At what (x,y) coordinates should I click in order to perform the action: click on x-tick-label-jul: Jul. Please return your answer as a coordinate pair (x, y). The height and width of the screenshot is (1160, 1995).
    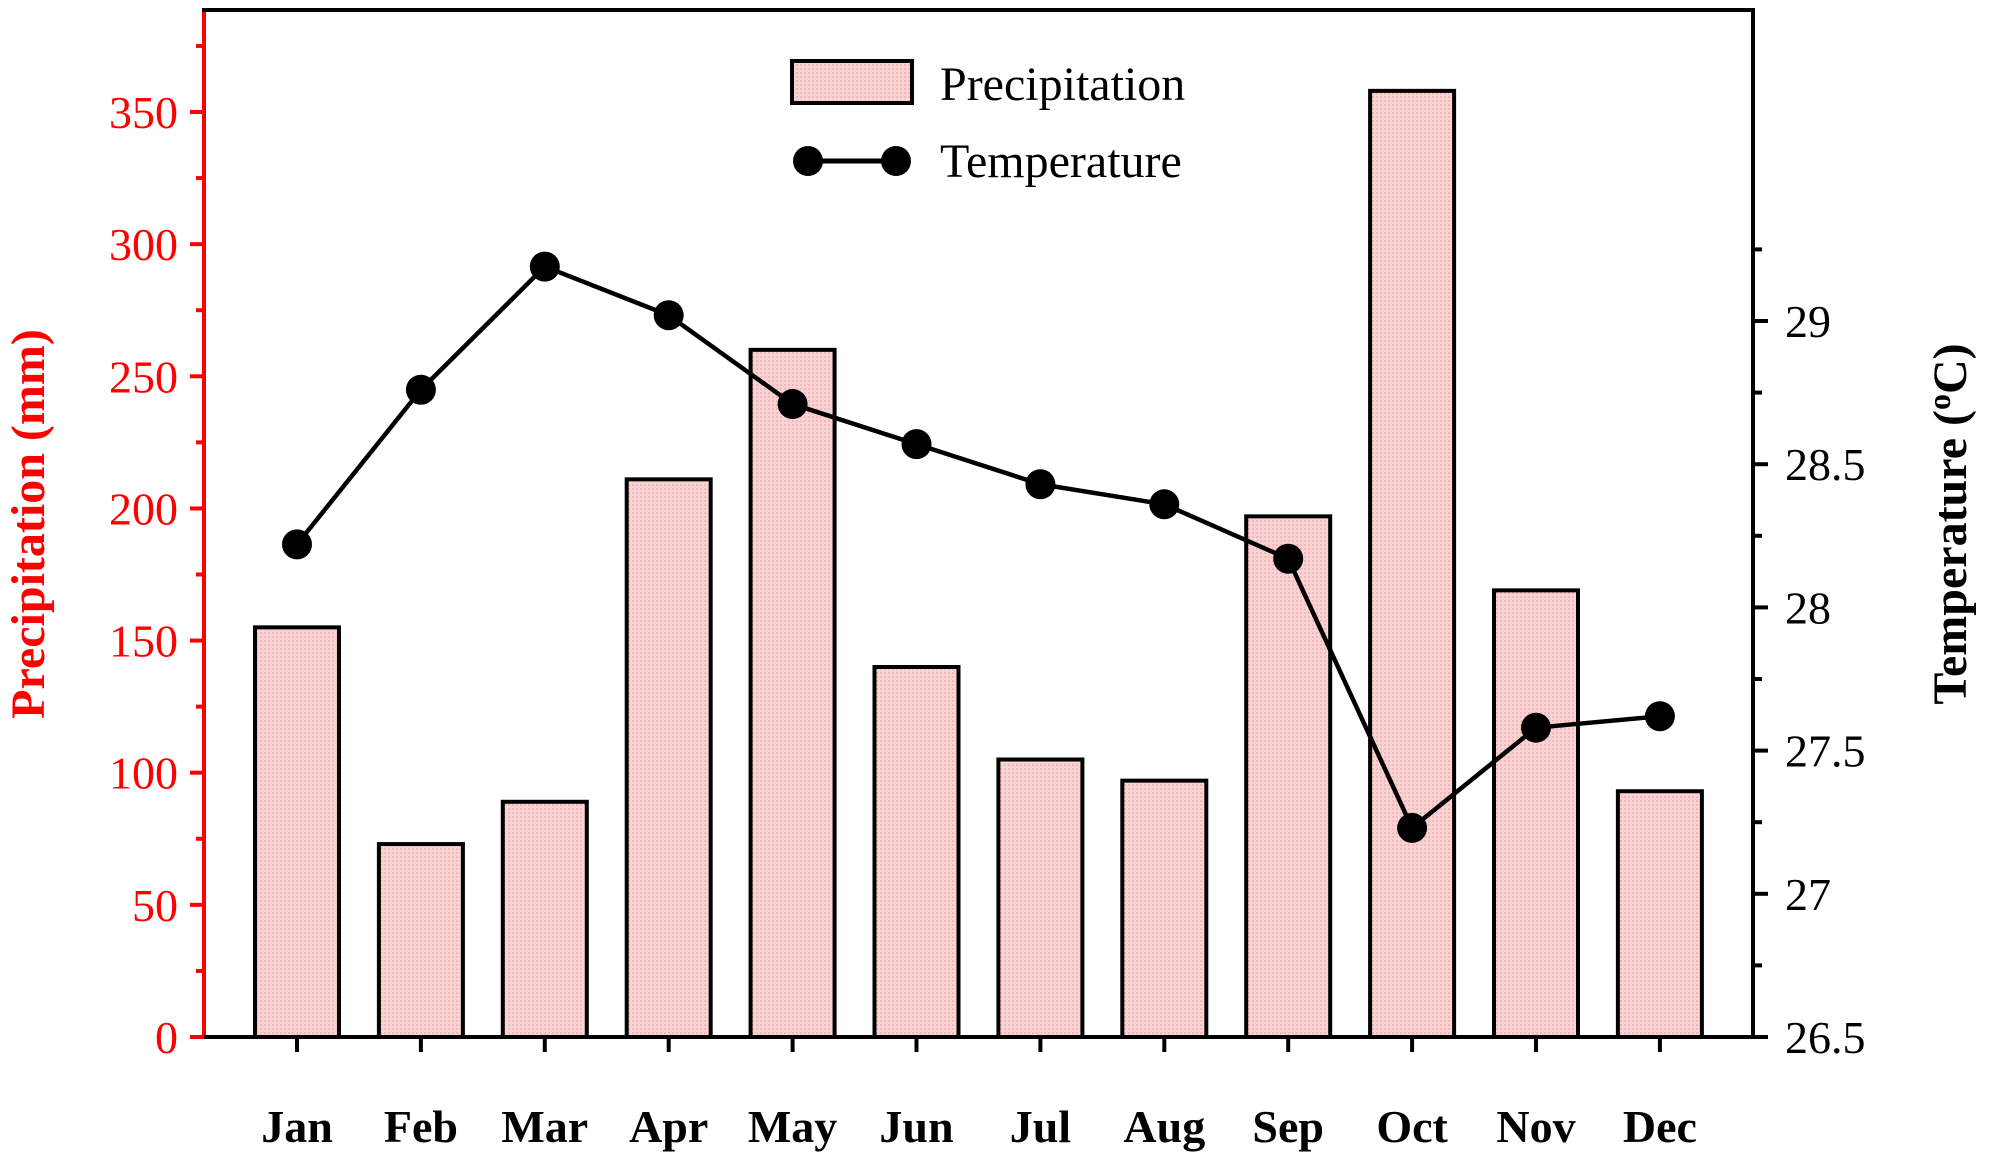
    Looking at the image, I should click on (1040, 1126).